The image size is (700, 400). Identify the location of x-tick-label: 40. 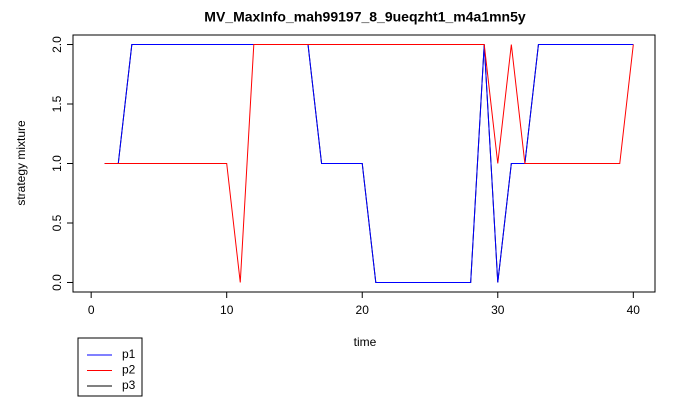
(634, 310).